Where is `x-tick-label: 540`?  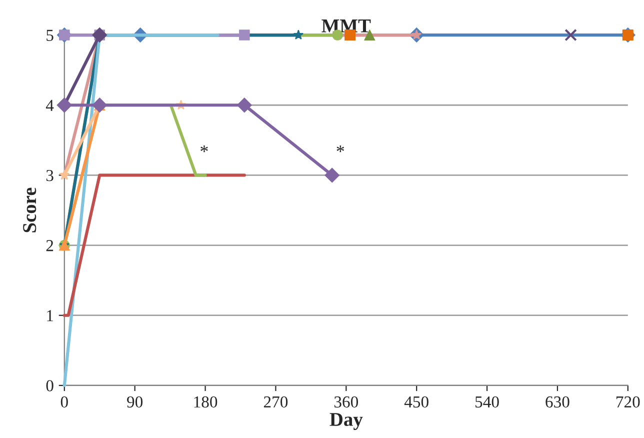
x-tick-label: 540 is located at coordinates (487, 402).